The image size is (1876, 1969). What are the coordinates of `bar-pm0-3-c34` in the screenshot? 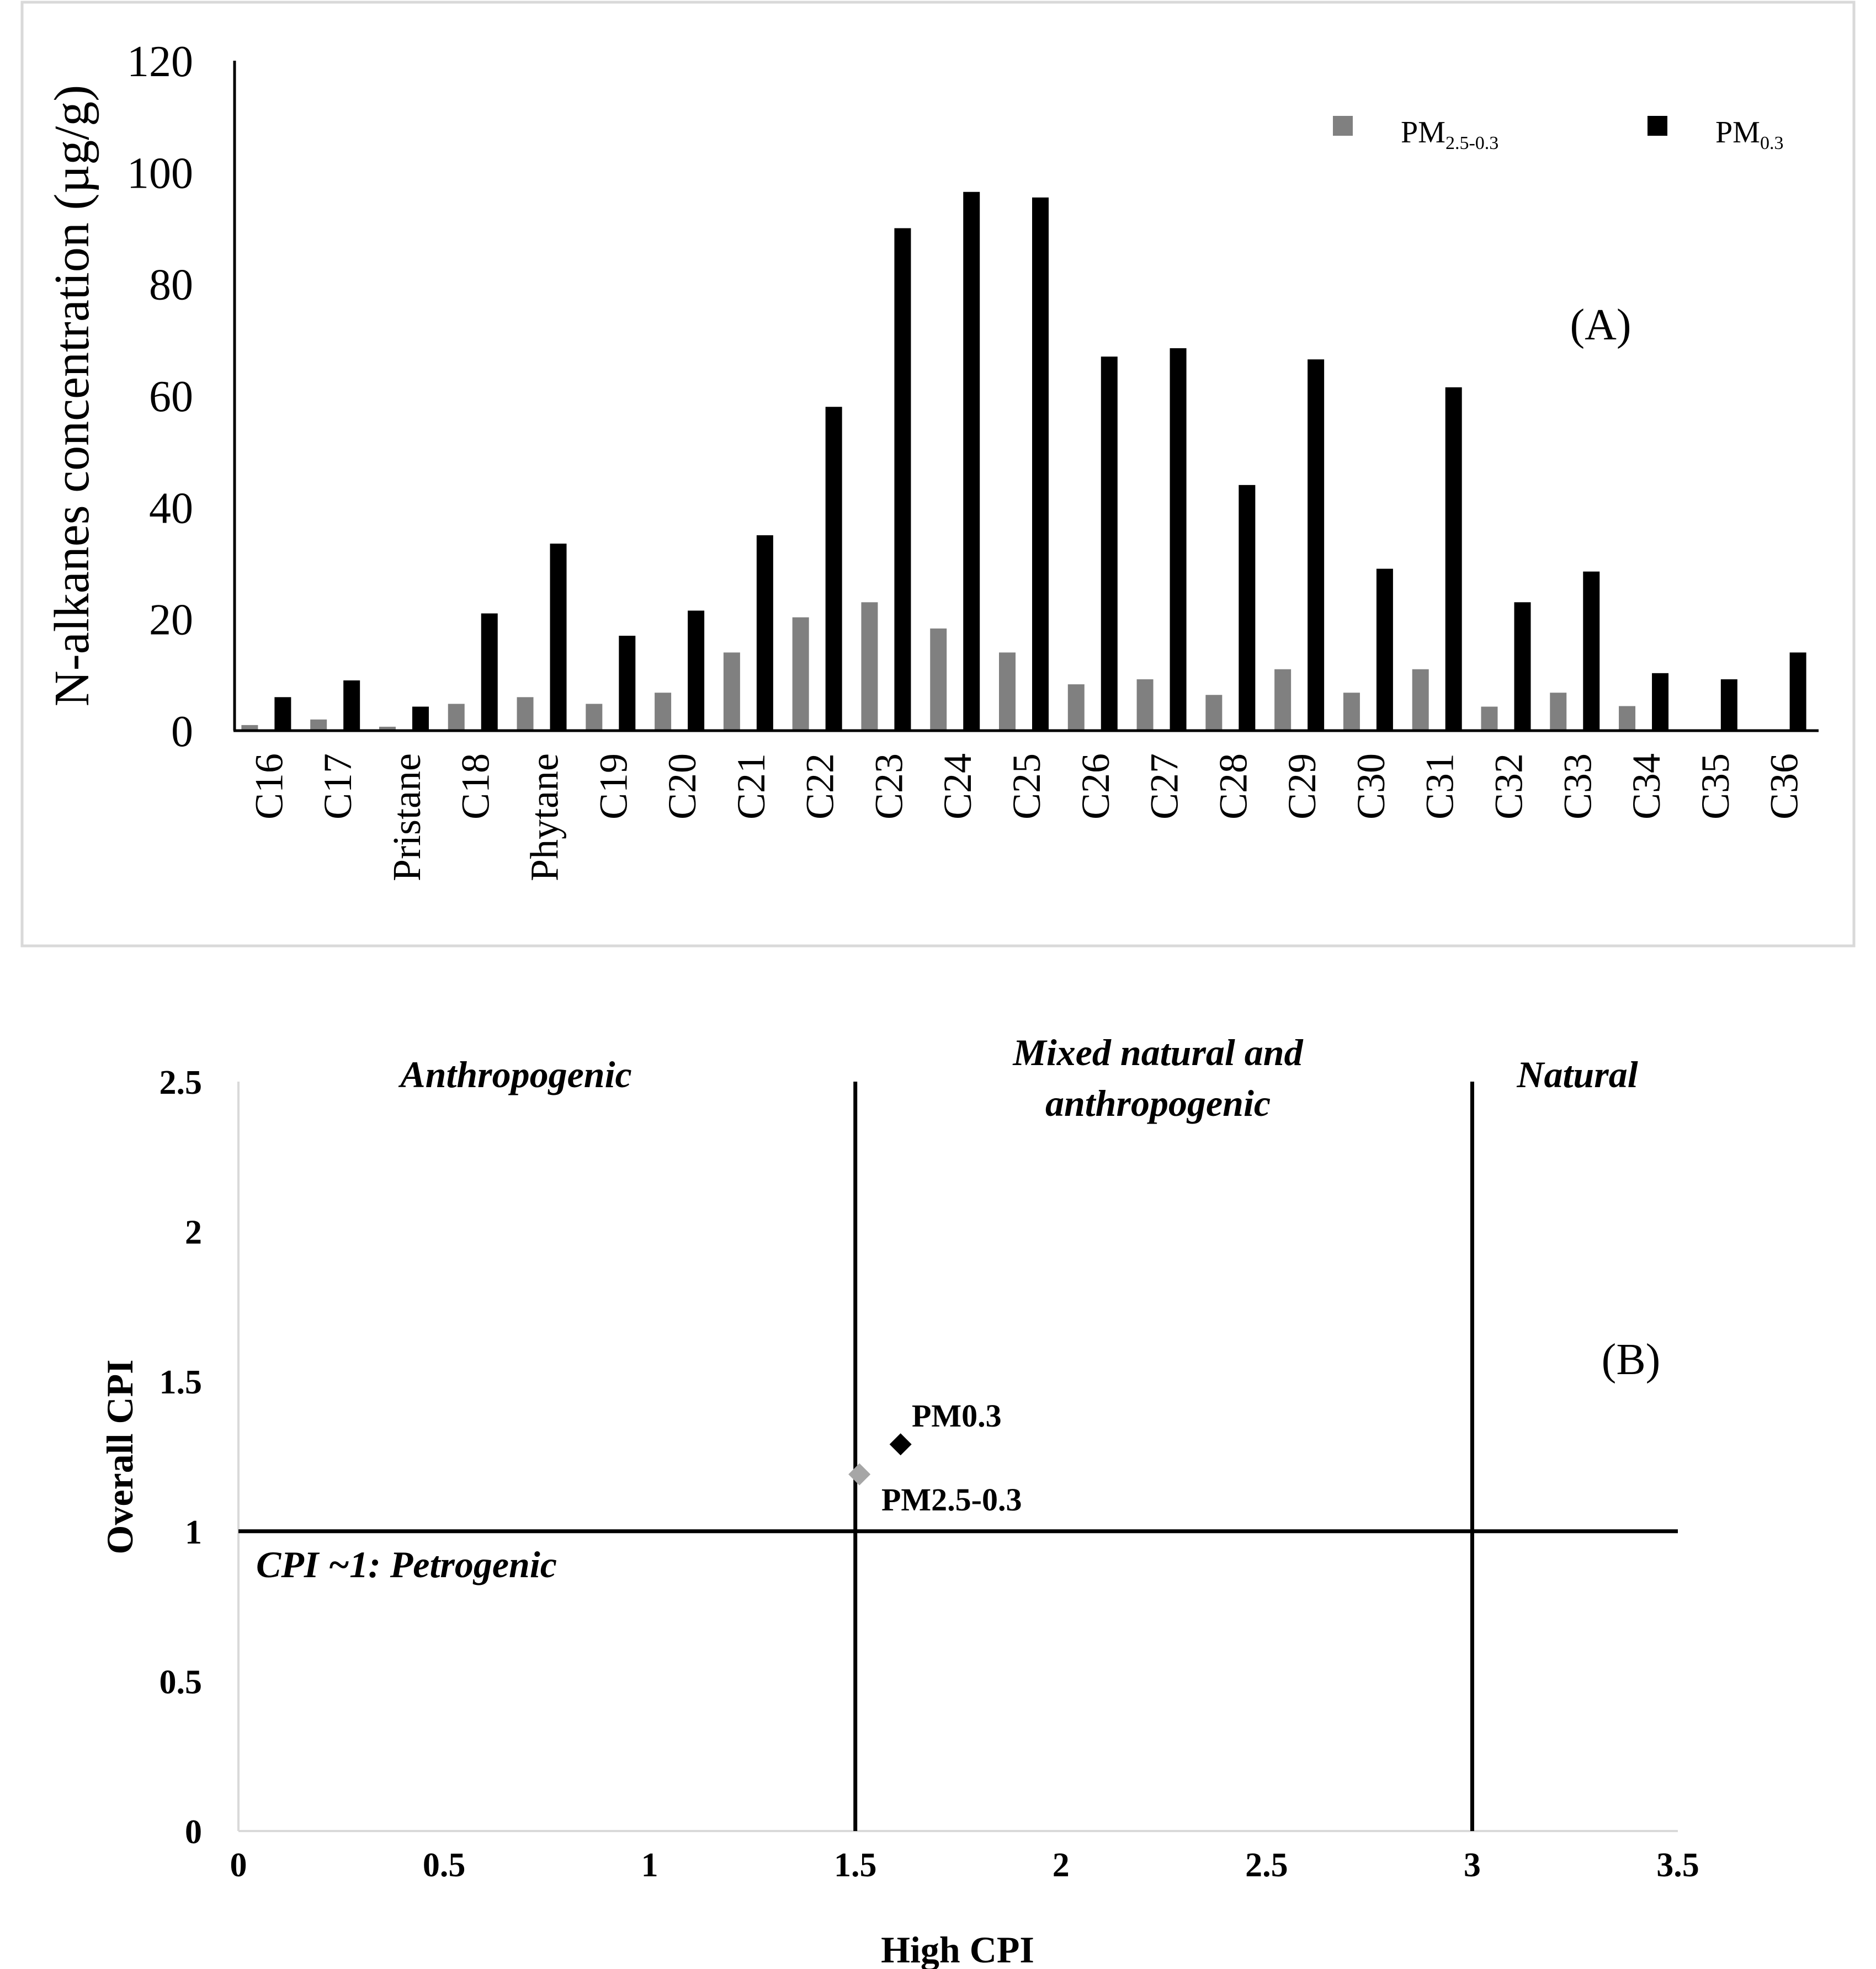 It's located at (1660, 702).